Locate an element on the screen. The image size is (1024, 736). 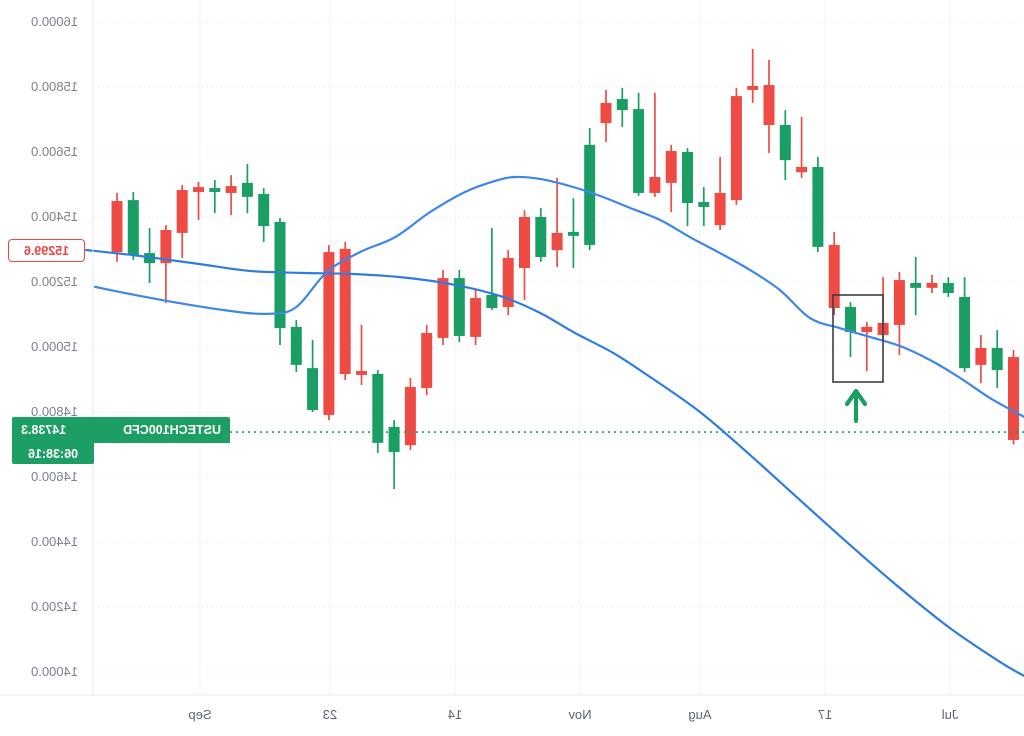
price-axis-label: 14200.0 is located at coordinates (54, 606).